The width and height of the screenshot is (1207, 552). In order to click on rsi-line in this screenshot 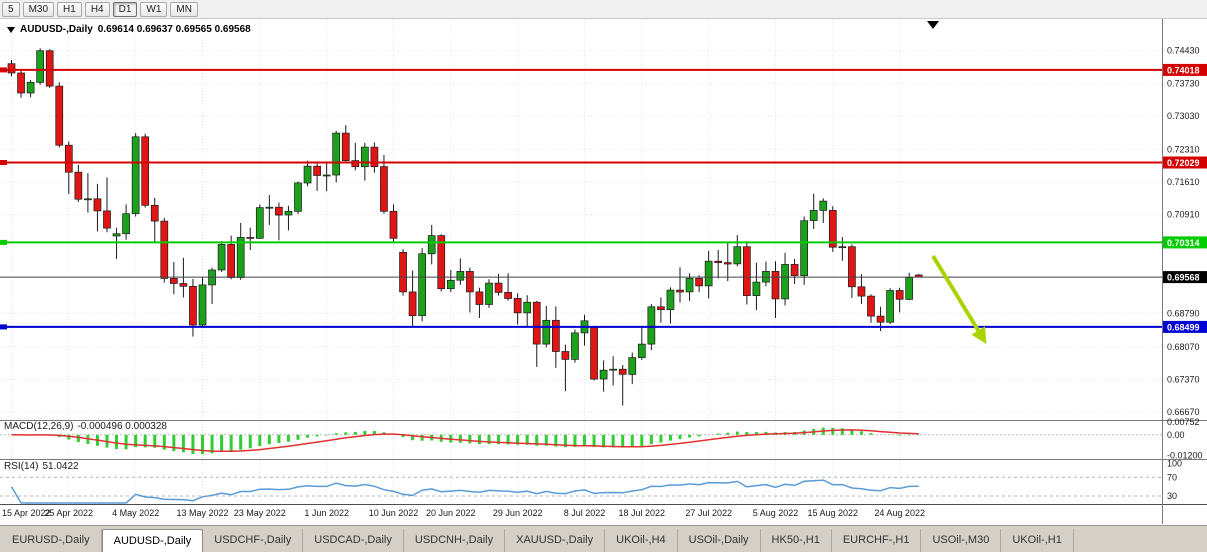, I will do `click(464, 491)`.